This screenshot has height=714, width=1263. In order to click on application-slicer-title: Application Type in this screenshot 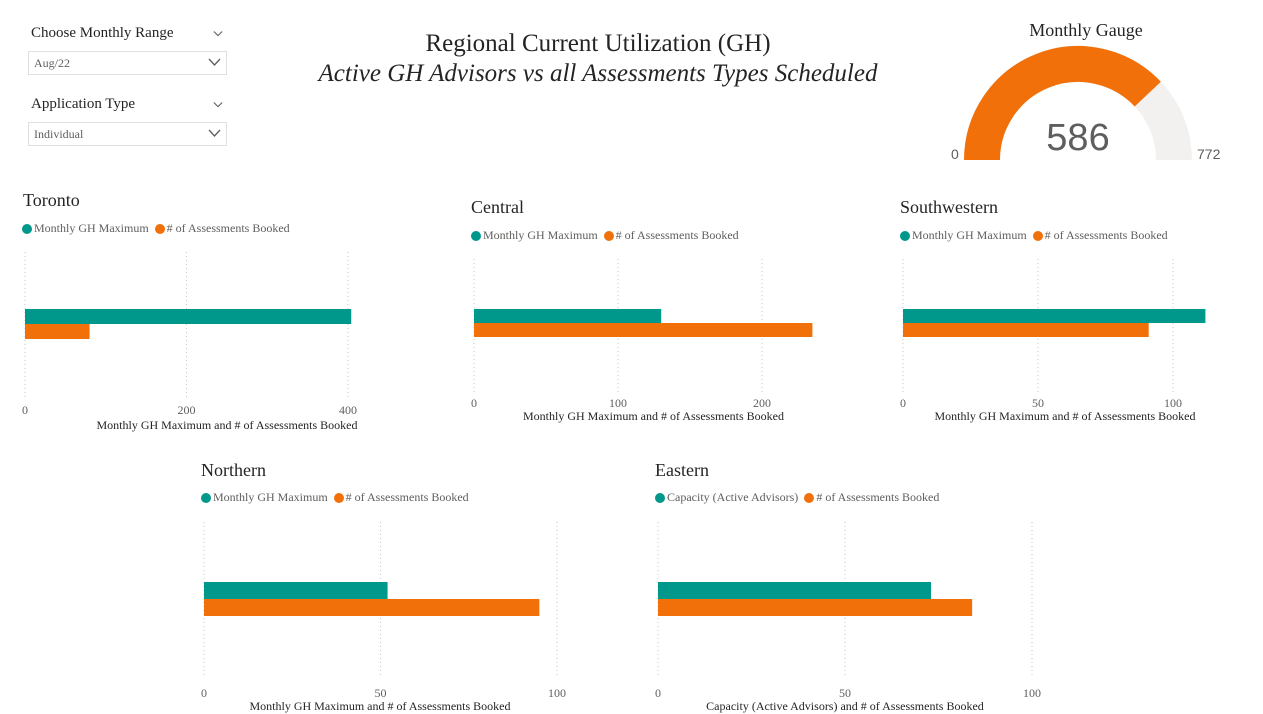, I will do `click(83, 104)`.